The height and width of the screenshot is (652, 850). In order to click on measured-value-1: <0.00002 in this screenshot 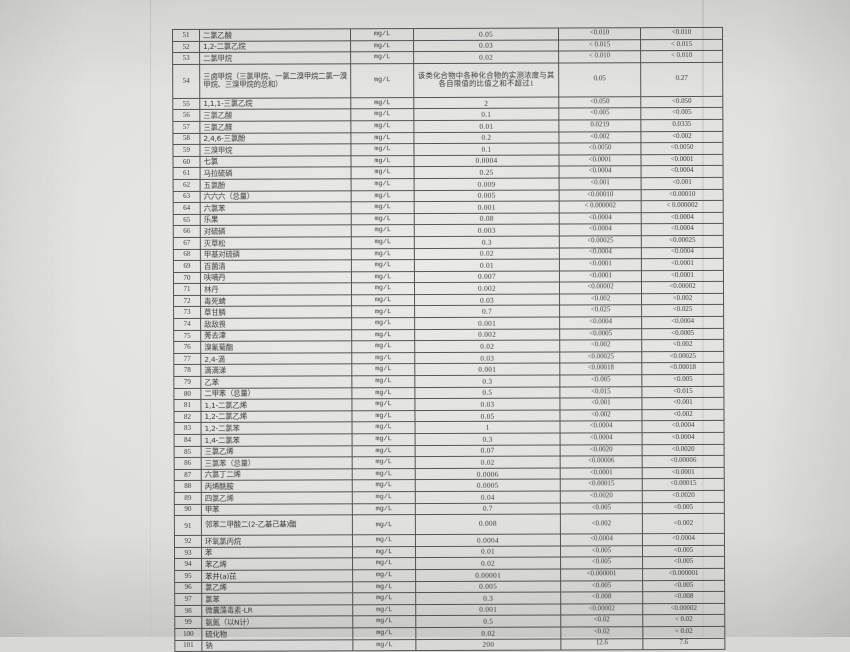, I will do `click(601, 609)`.